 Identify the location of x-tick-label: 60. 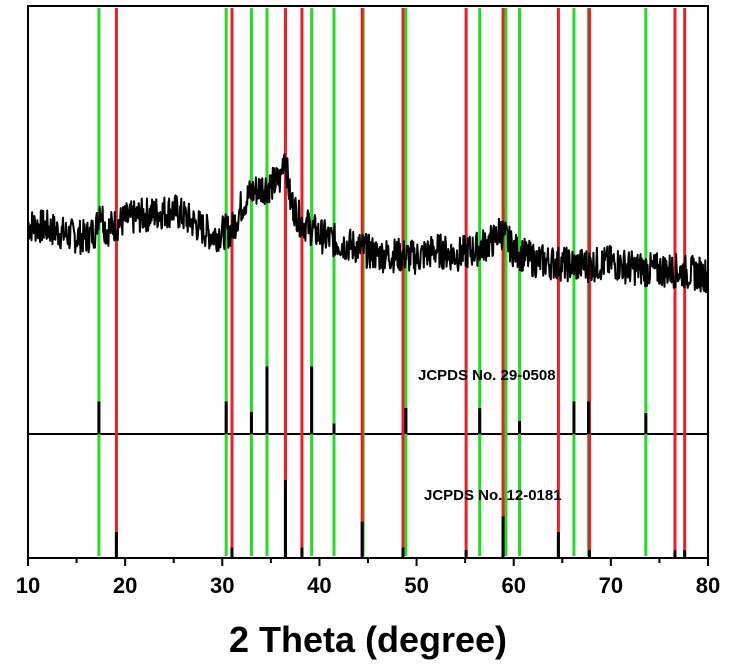
(513, 585).